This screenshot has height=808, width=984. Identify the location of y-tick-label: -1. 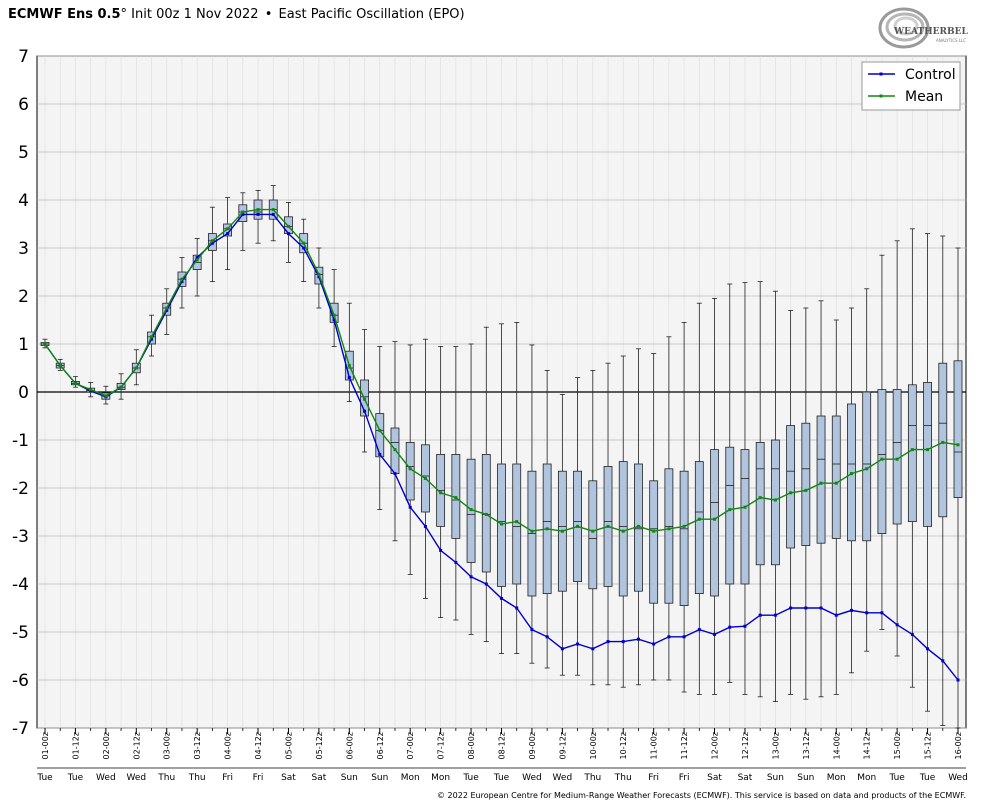
(20, 441).